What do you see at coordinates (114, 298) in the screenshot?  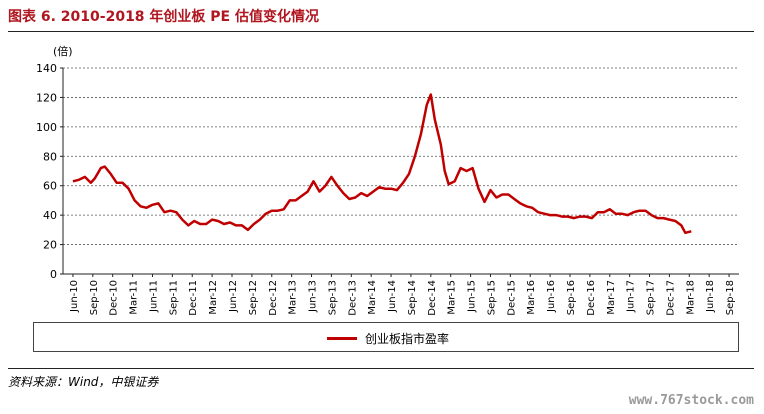 I see `x-tick-label: Dec-10` at bounding box center [114, 298].